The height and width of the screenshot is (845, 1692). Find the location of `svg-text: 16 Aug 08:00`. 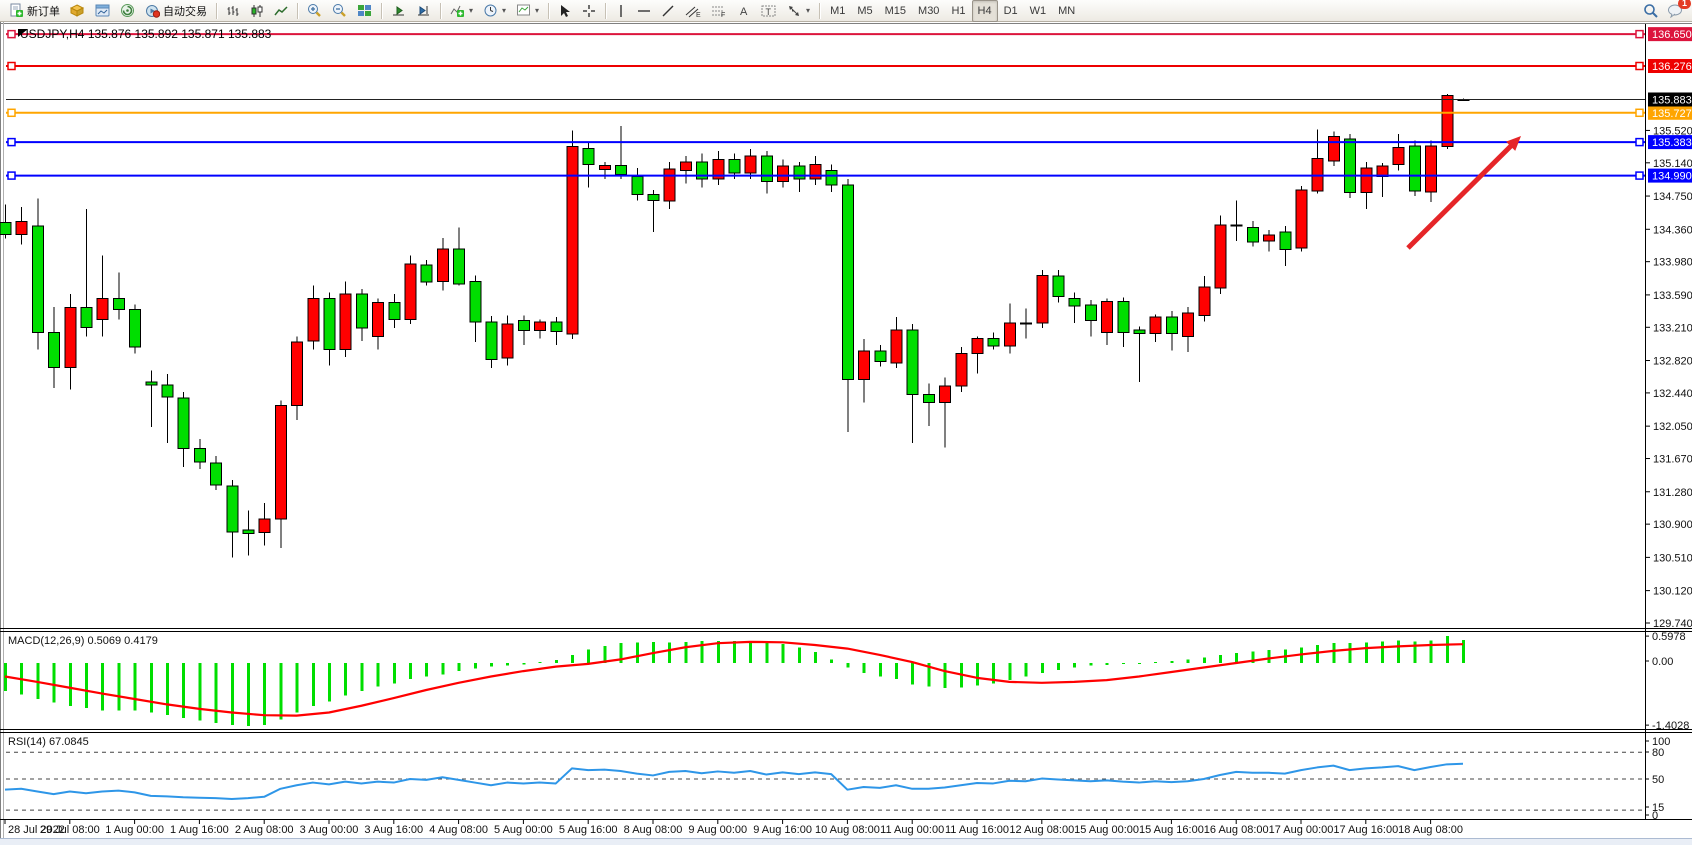

svg-text: 16 Aug 08:00 is located at coordinates (1236, 830).